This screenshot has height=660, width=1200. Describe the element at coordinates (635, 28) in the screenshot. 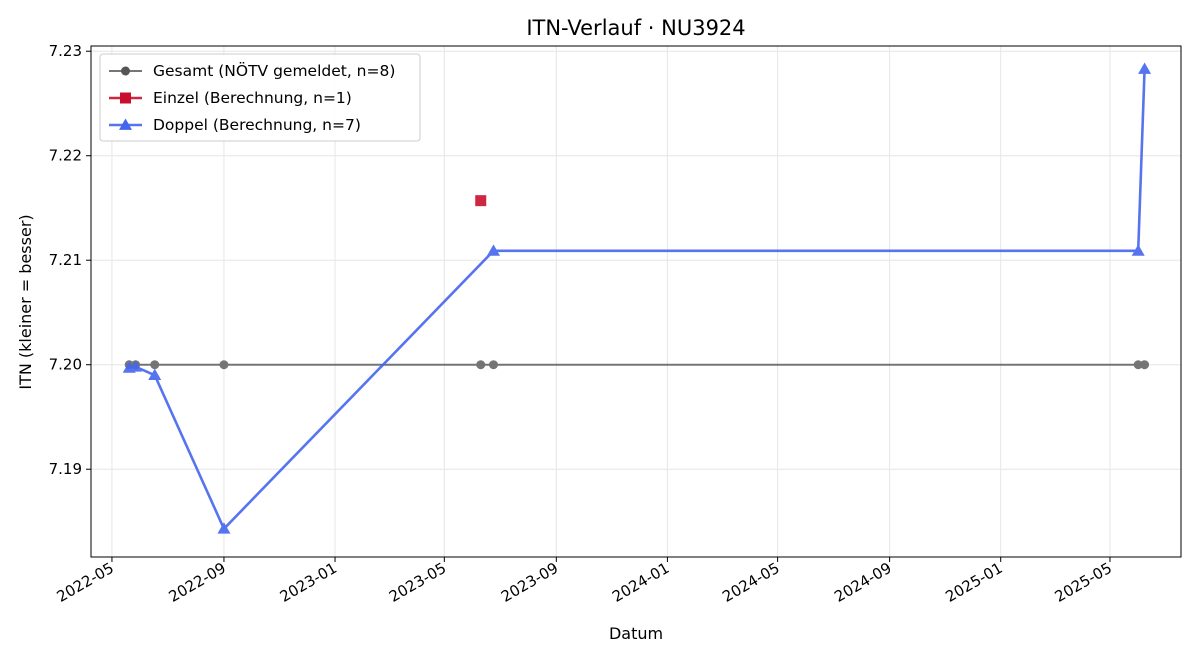

I see `chart-title: ITN-Verlauf · NU3924` at that location.